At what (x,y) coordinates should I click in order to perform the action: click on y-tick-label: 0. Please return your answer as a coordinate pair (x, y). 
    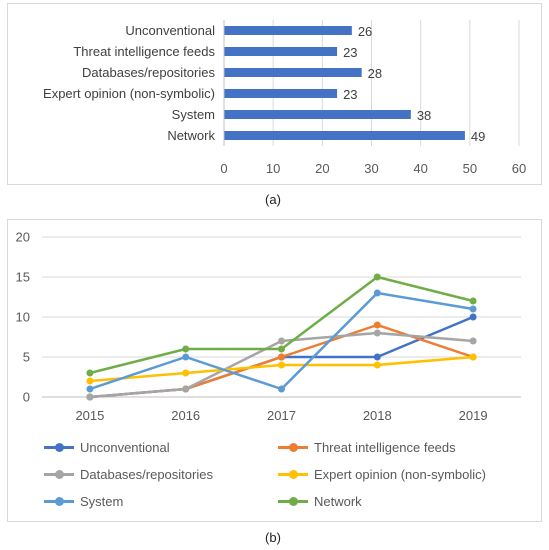
    Looking at the image, I should click on (26, 397).